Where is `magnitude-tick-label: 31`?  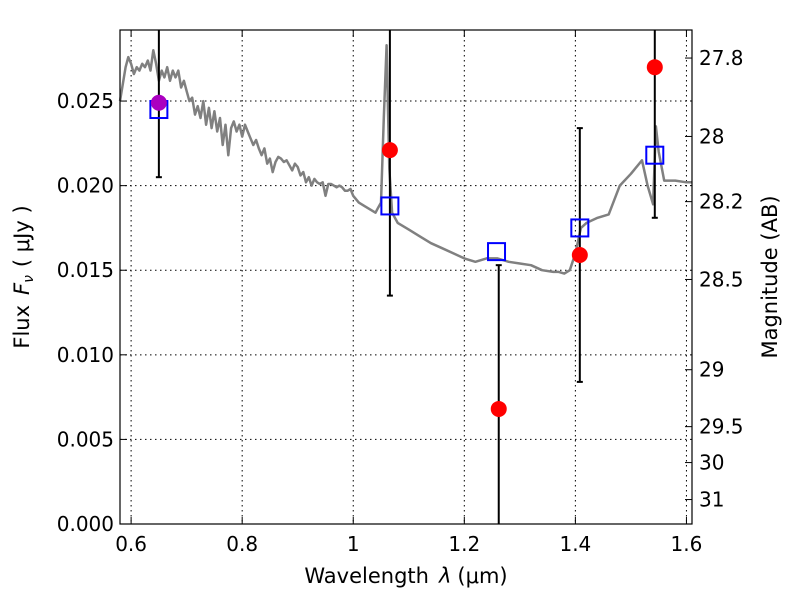
magnitude-tick-label: 31 is located at coordinates (711, 500).